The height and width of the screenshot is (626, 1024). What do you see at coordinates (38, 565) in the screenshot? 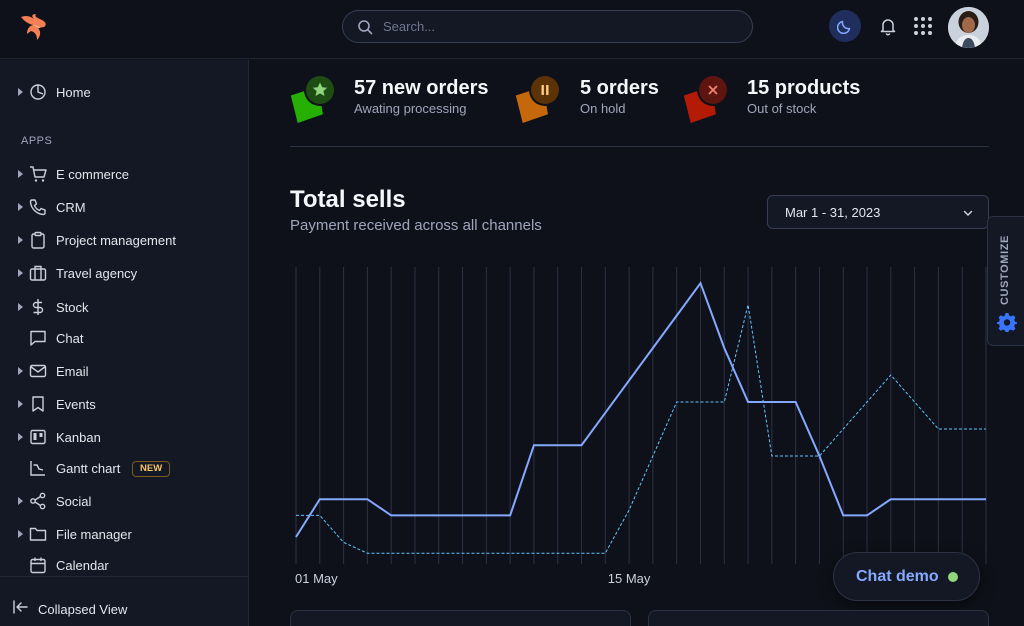
I see `calendar-icon` at bounding box center [38, 565].